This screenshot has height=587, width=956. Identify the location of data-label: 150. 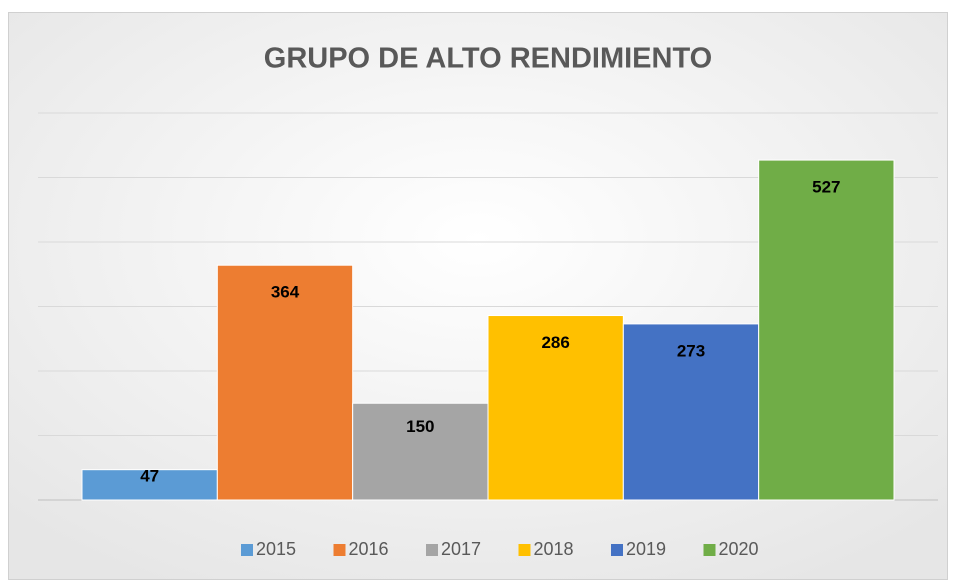
(420, 426).